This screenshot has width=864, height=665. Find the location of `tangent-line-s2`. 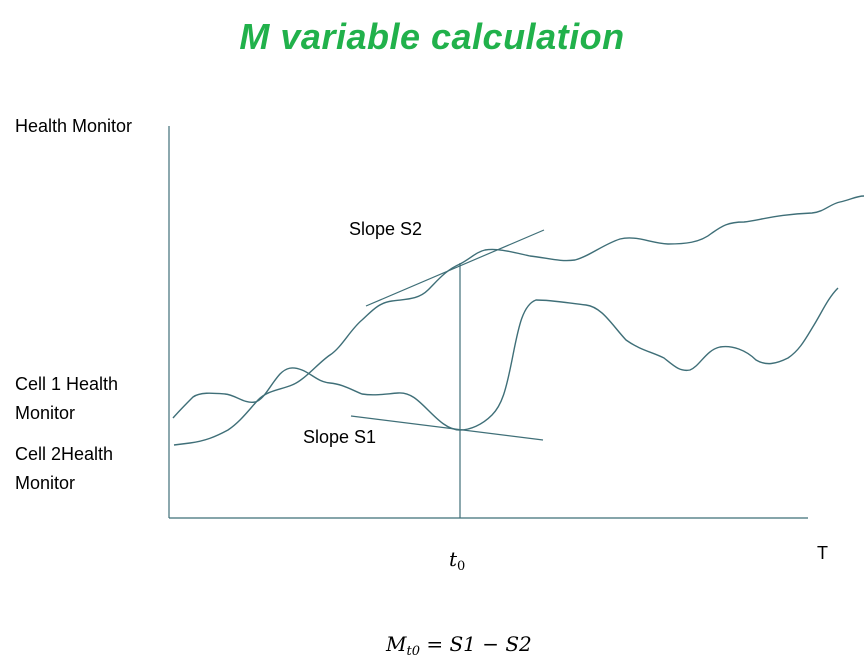

tangent-line-s2 is located at coordinates (455, 268).